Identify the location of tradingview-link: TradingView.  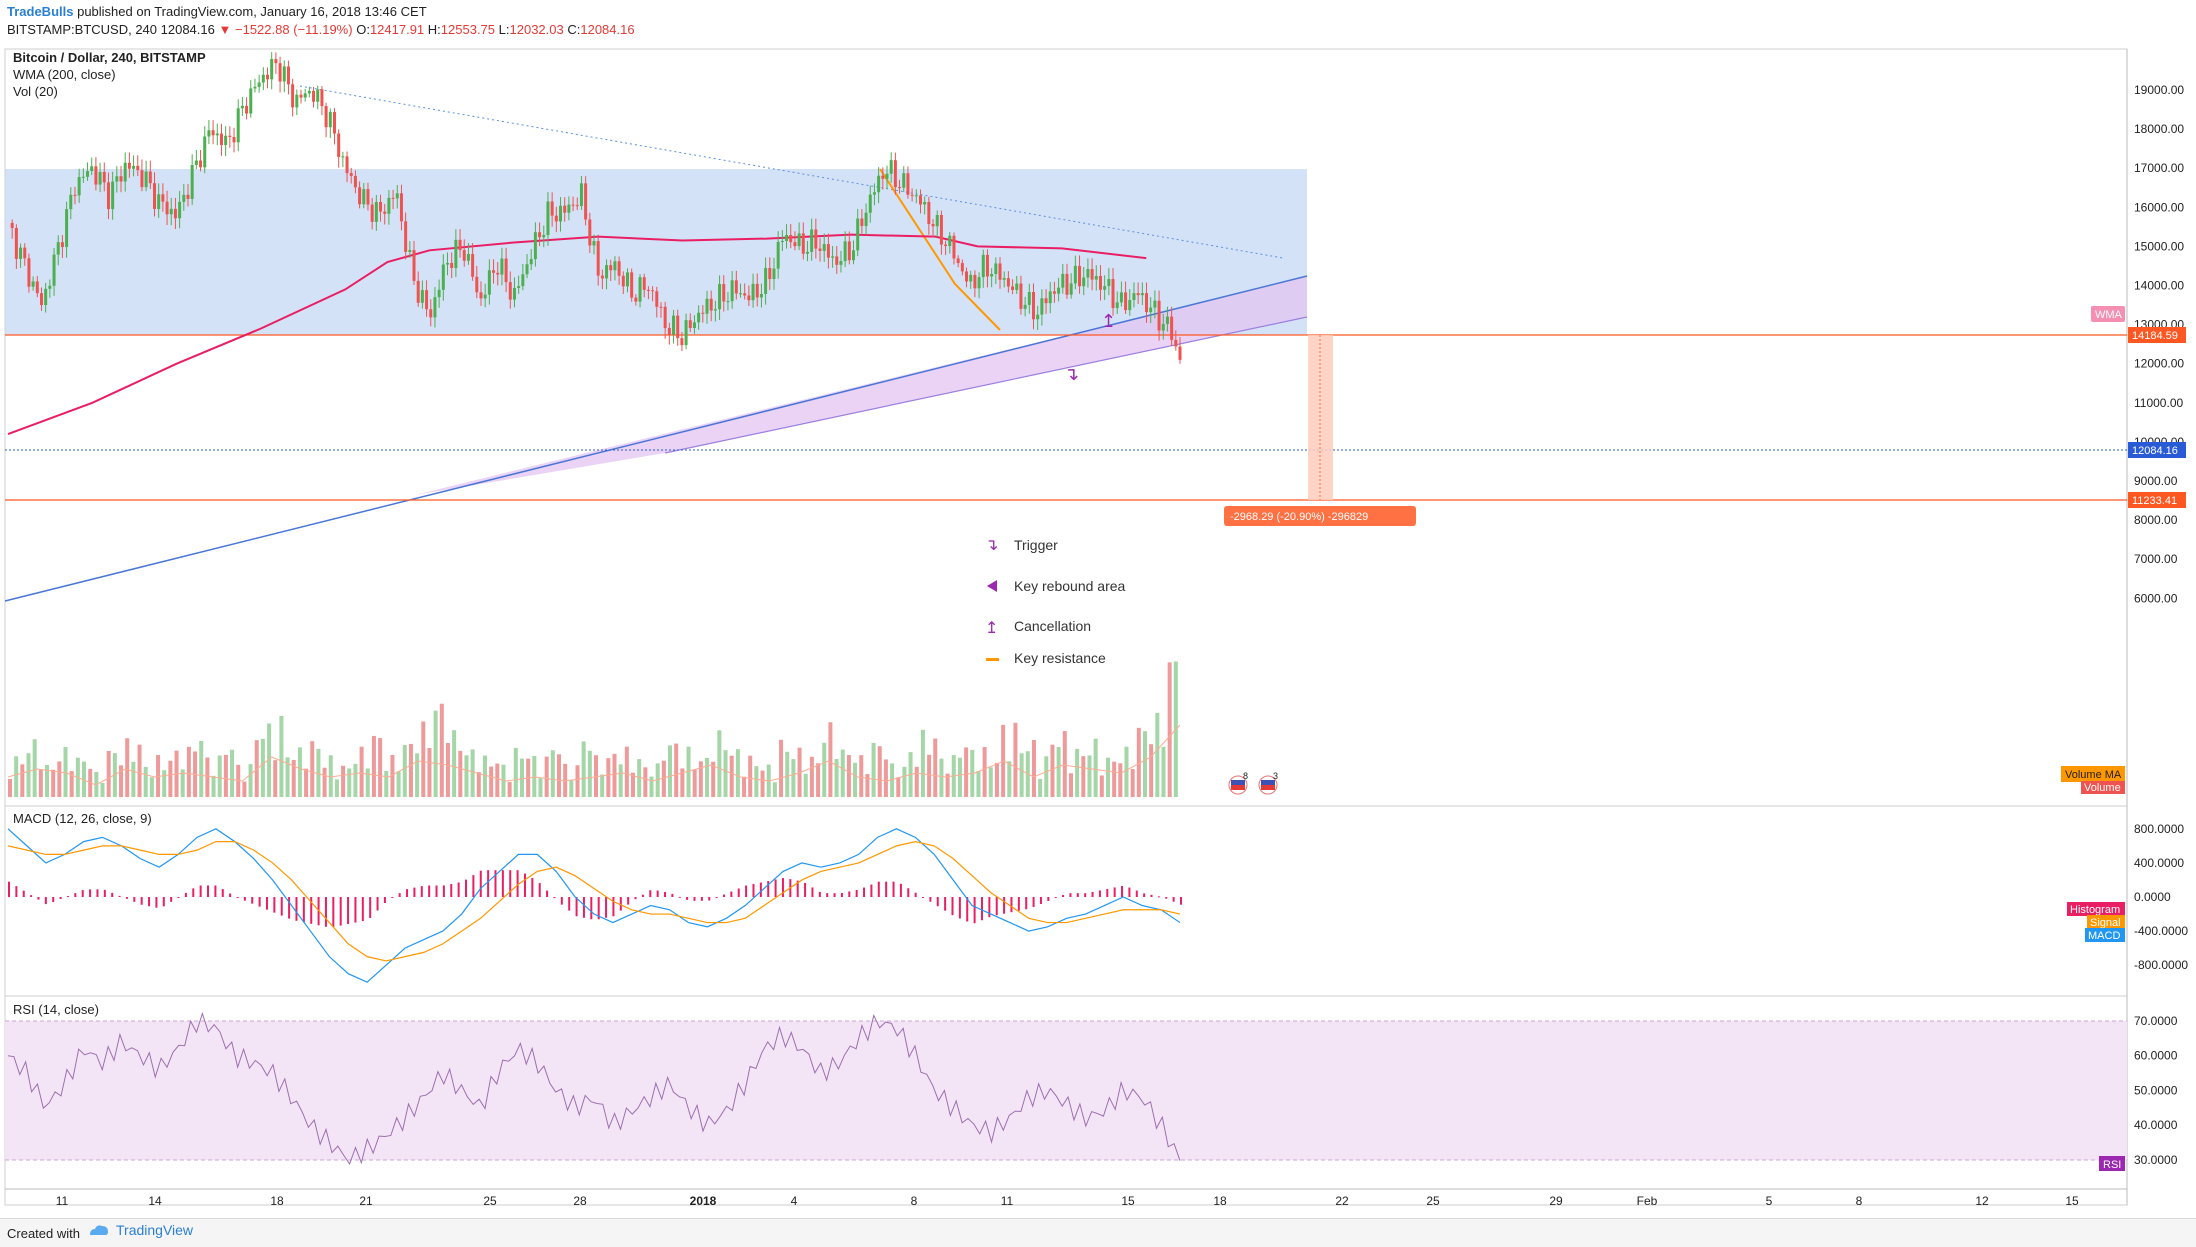
(140, 1230).